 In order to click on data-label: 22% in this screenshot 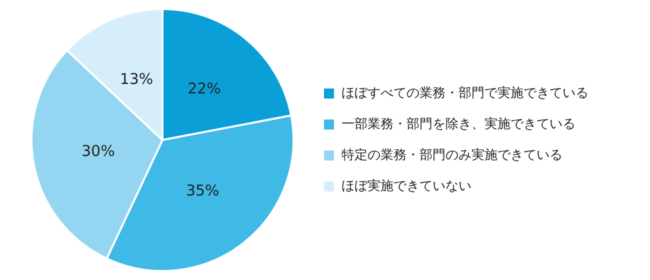, I will do `click(204, 88)`.